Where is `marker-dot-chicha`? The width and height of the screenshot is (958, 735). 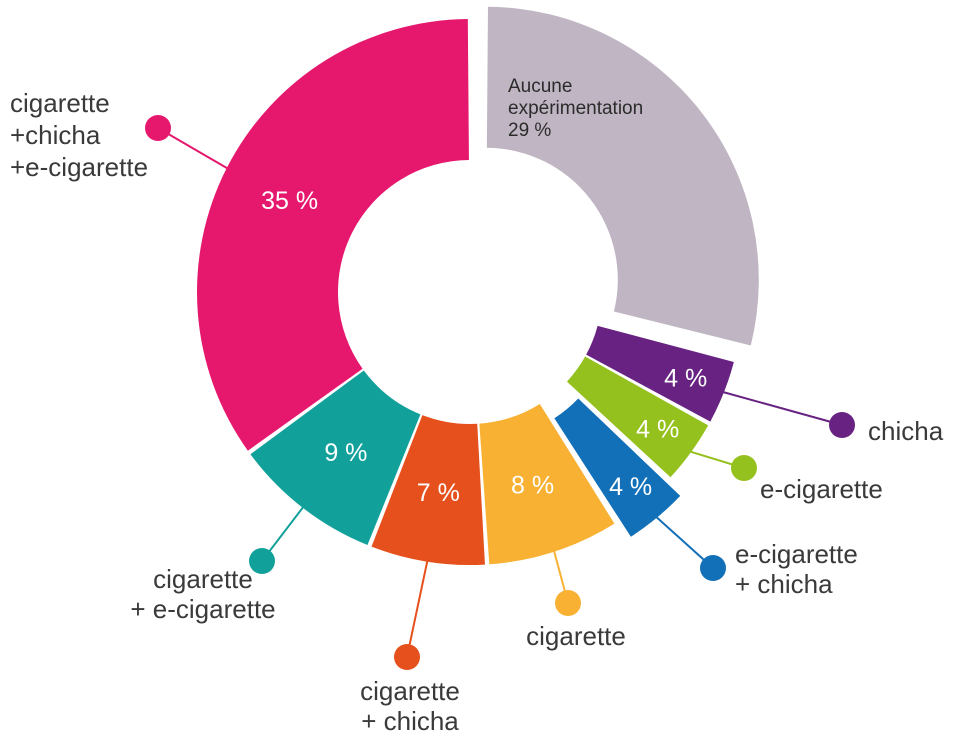 marker-dot-chicha is located at coordinates (842, 425).